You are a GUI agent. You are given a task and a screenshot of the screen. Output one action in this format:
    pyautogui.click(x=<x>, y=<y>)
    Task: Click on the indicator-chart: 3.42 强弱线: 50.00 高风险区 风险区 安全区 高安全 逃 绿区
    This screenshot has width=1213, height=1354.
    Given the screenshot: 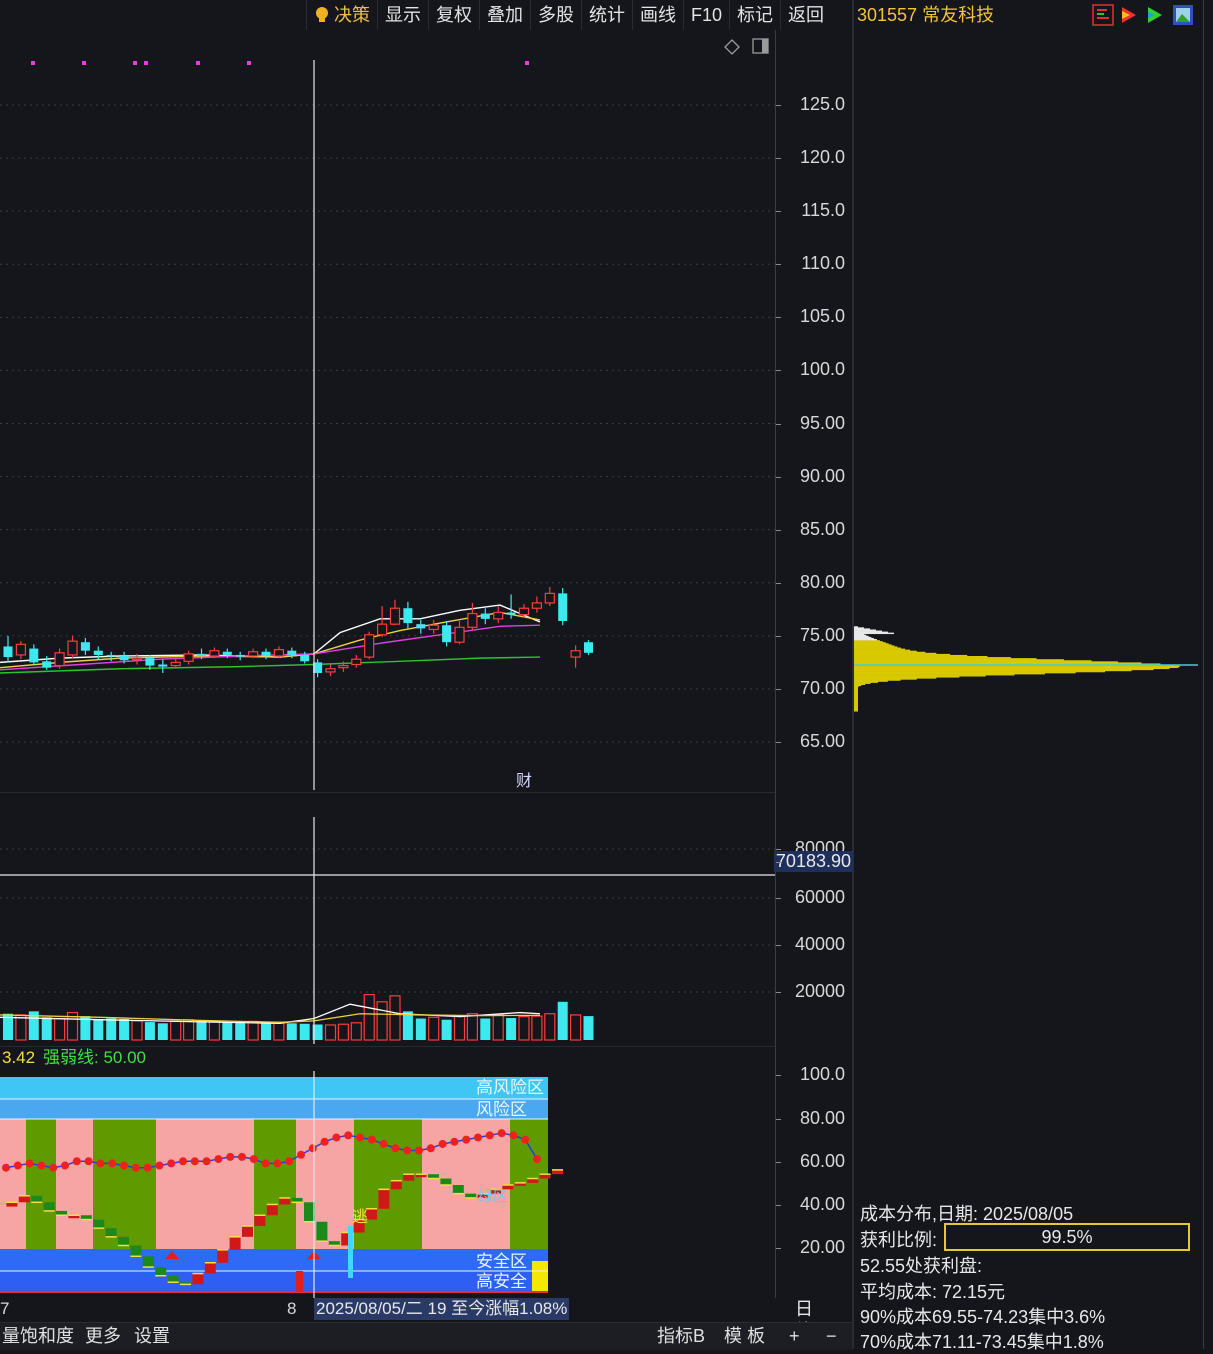 What is the action you would take?
    pyautogui.click(x=387, y=1172)
    